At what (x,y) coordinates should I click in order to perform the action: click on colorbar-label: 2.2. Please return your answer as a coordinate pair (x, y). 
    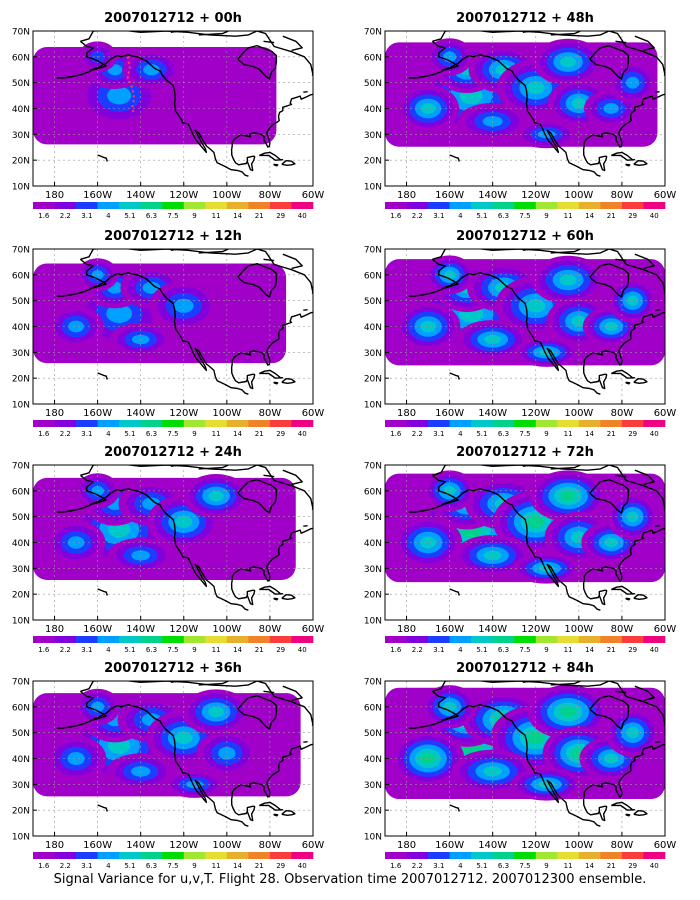
    Looking at the image, I should click on (417, 866).